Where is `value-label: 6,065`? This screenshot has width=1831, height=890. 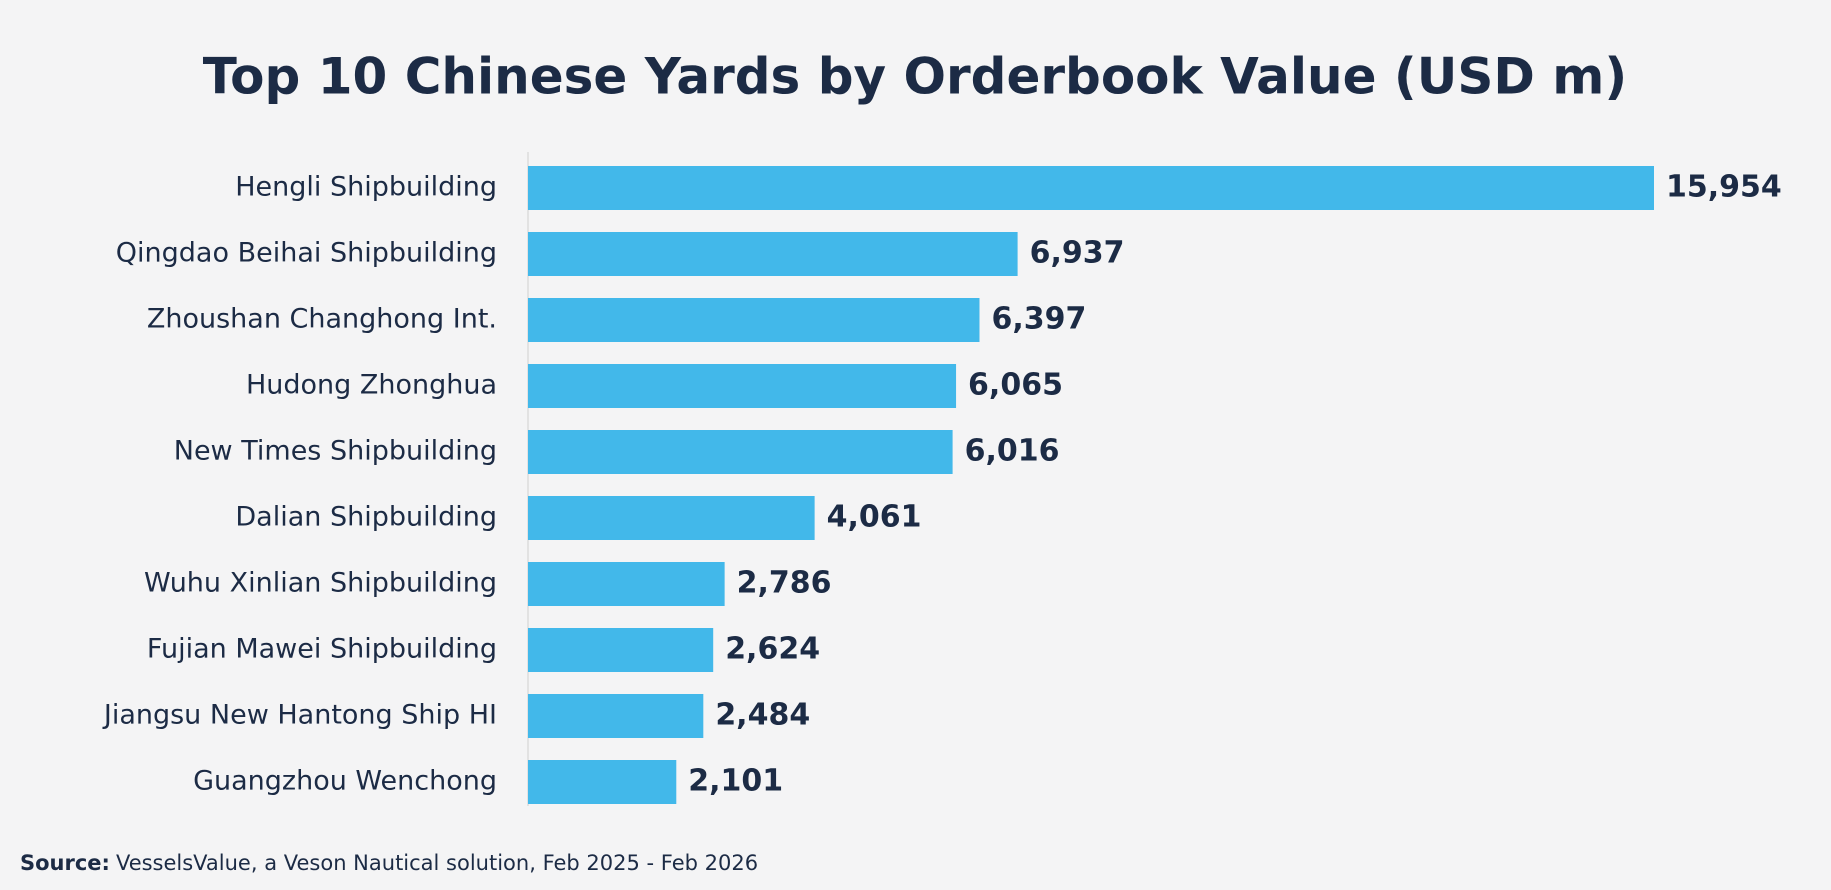 value-label: 6,065 is located at coordinates (1015, 385).